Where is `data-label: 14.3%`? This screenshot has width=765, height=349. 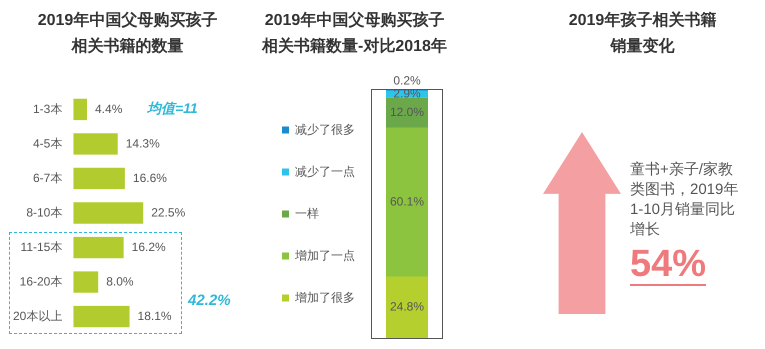
data-label: 14.3% is located at coordinates (143, 143).